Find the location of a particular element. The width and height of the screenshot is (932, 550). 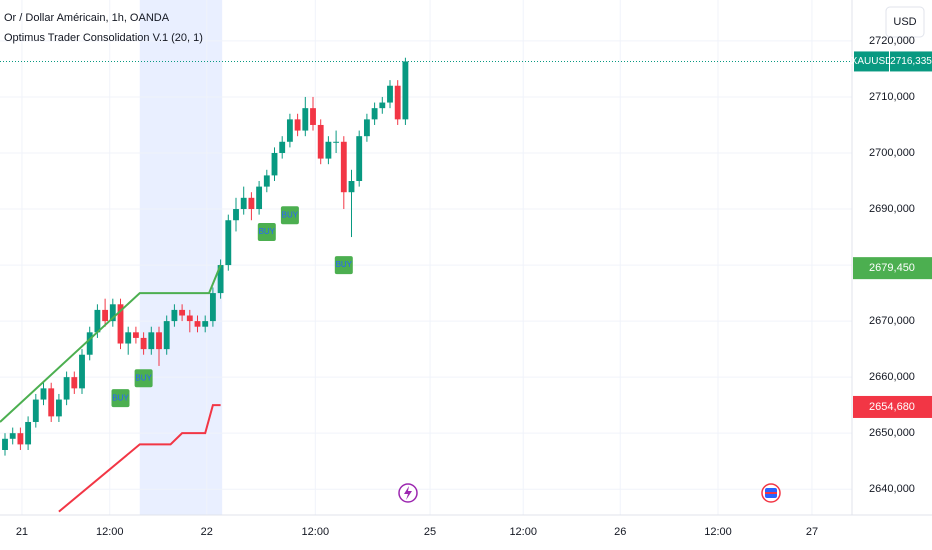

price-label: 2716,335 is located at coordinates (911, 61).